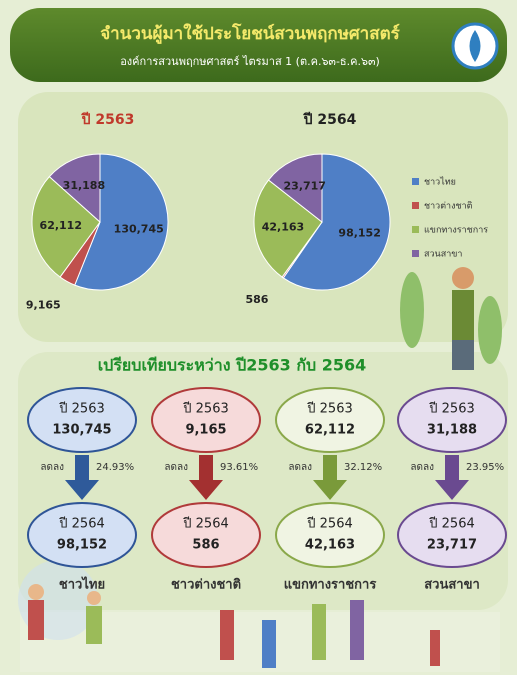 This screenshot has width=517, height=675. I want to click on legend-label: สวนสาขา, so click(443, 255).